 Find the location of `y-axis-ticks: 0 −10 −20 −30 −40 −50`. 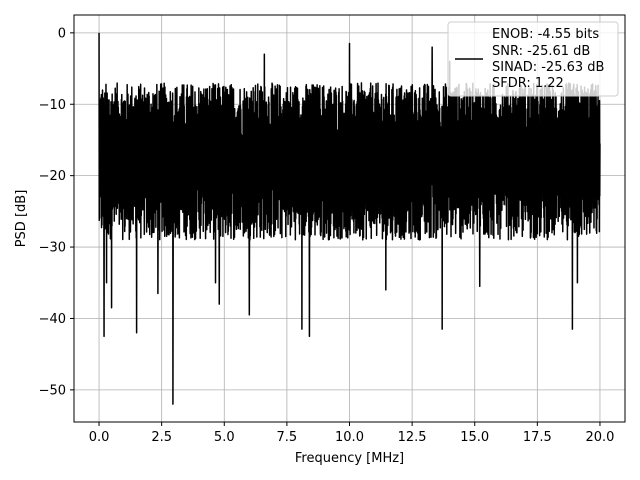

y-axis-ticks: 0 −10 −20 −30 −40 −50 is located at coordinates (56, 212).